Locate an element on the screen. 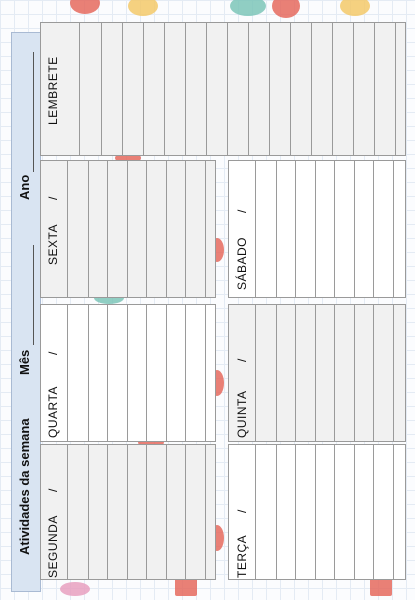  flower-doodle is located at coordinates (75, 589).